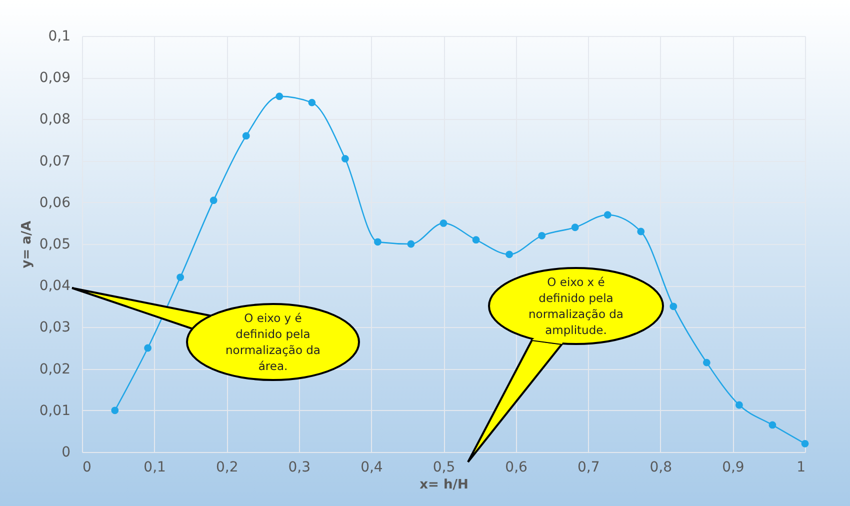 Image resolution: width=850 pixels, height=506 pixels. What do you see at coordinates (59, 36) in the screenshot?
I see `y-tick-label: 0,1` at bounding box center [59, 36].